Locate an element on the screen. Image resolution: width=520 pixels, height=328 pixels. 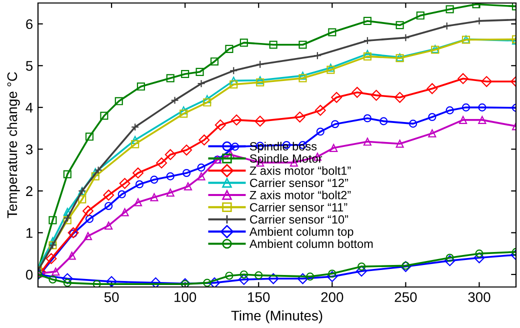
legend-label: Carrier sensor “12” is located at coordinates (299, 183).